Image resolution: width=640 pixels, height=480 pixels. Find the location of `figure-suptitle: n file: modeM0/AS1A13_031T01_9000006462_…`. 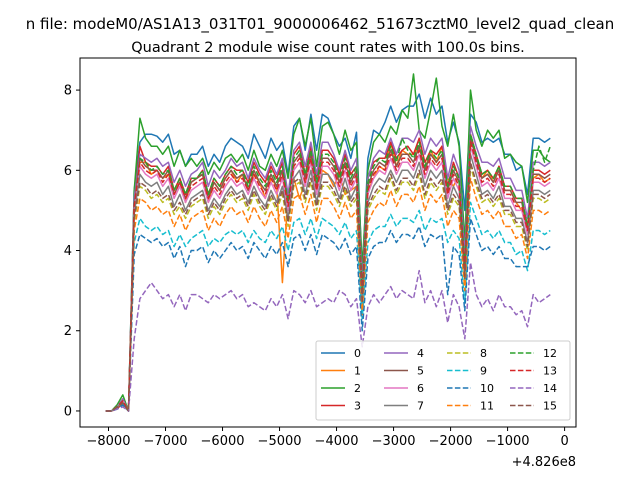

figure-suptitle: n file: modeM0/AS1A13_031T01_9000006462_… is located at coordinates (320, 24).